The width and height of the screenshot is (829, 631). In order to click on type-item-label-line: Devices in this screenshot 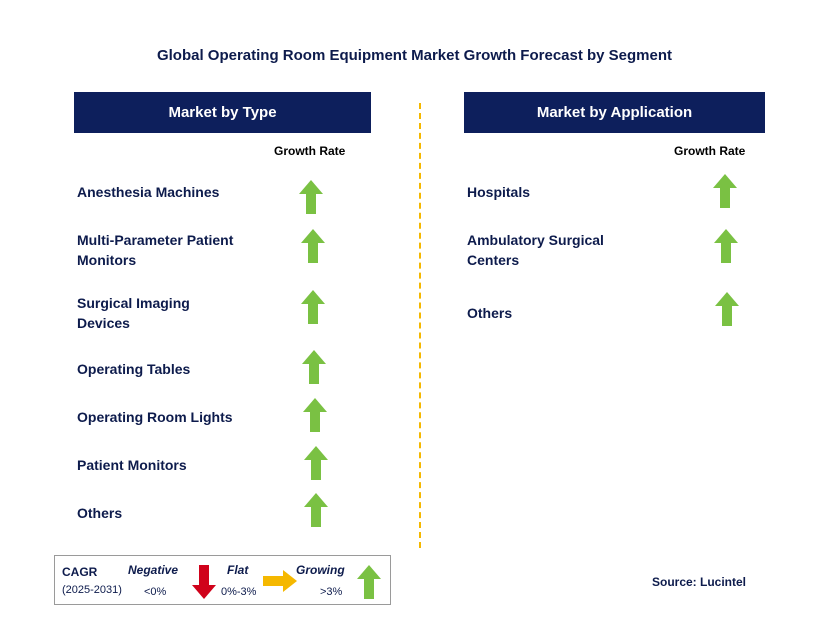, I will do `click(103, 323)`.